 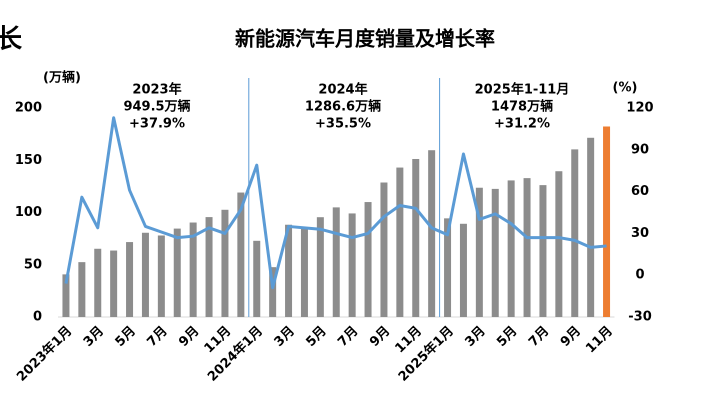 What do you see at coordinates (640, 233) in the screenshot?
I see `y2-tick-label: 30` at bounding box center [640, 233].